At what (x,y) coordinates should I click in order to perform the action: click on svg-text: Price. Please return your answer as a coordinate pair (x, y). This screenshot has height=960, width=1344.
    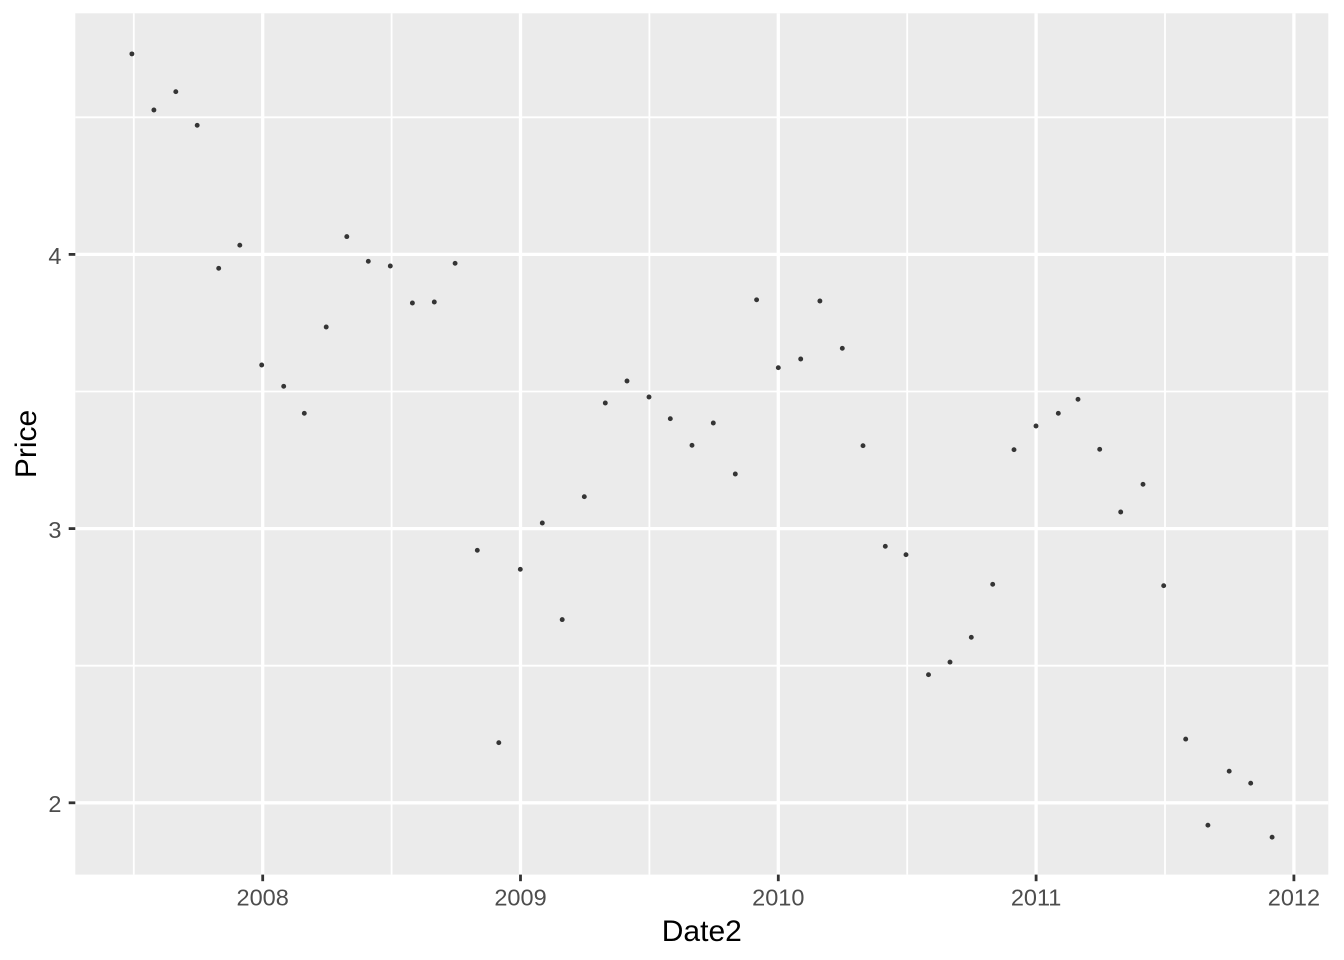
    Looking at the image, I should click on (26, 444).